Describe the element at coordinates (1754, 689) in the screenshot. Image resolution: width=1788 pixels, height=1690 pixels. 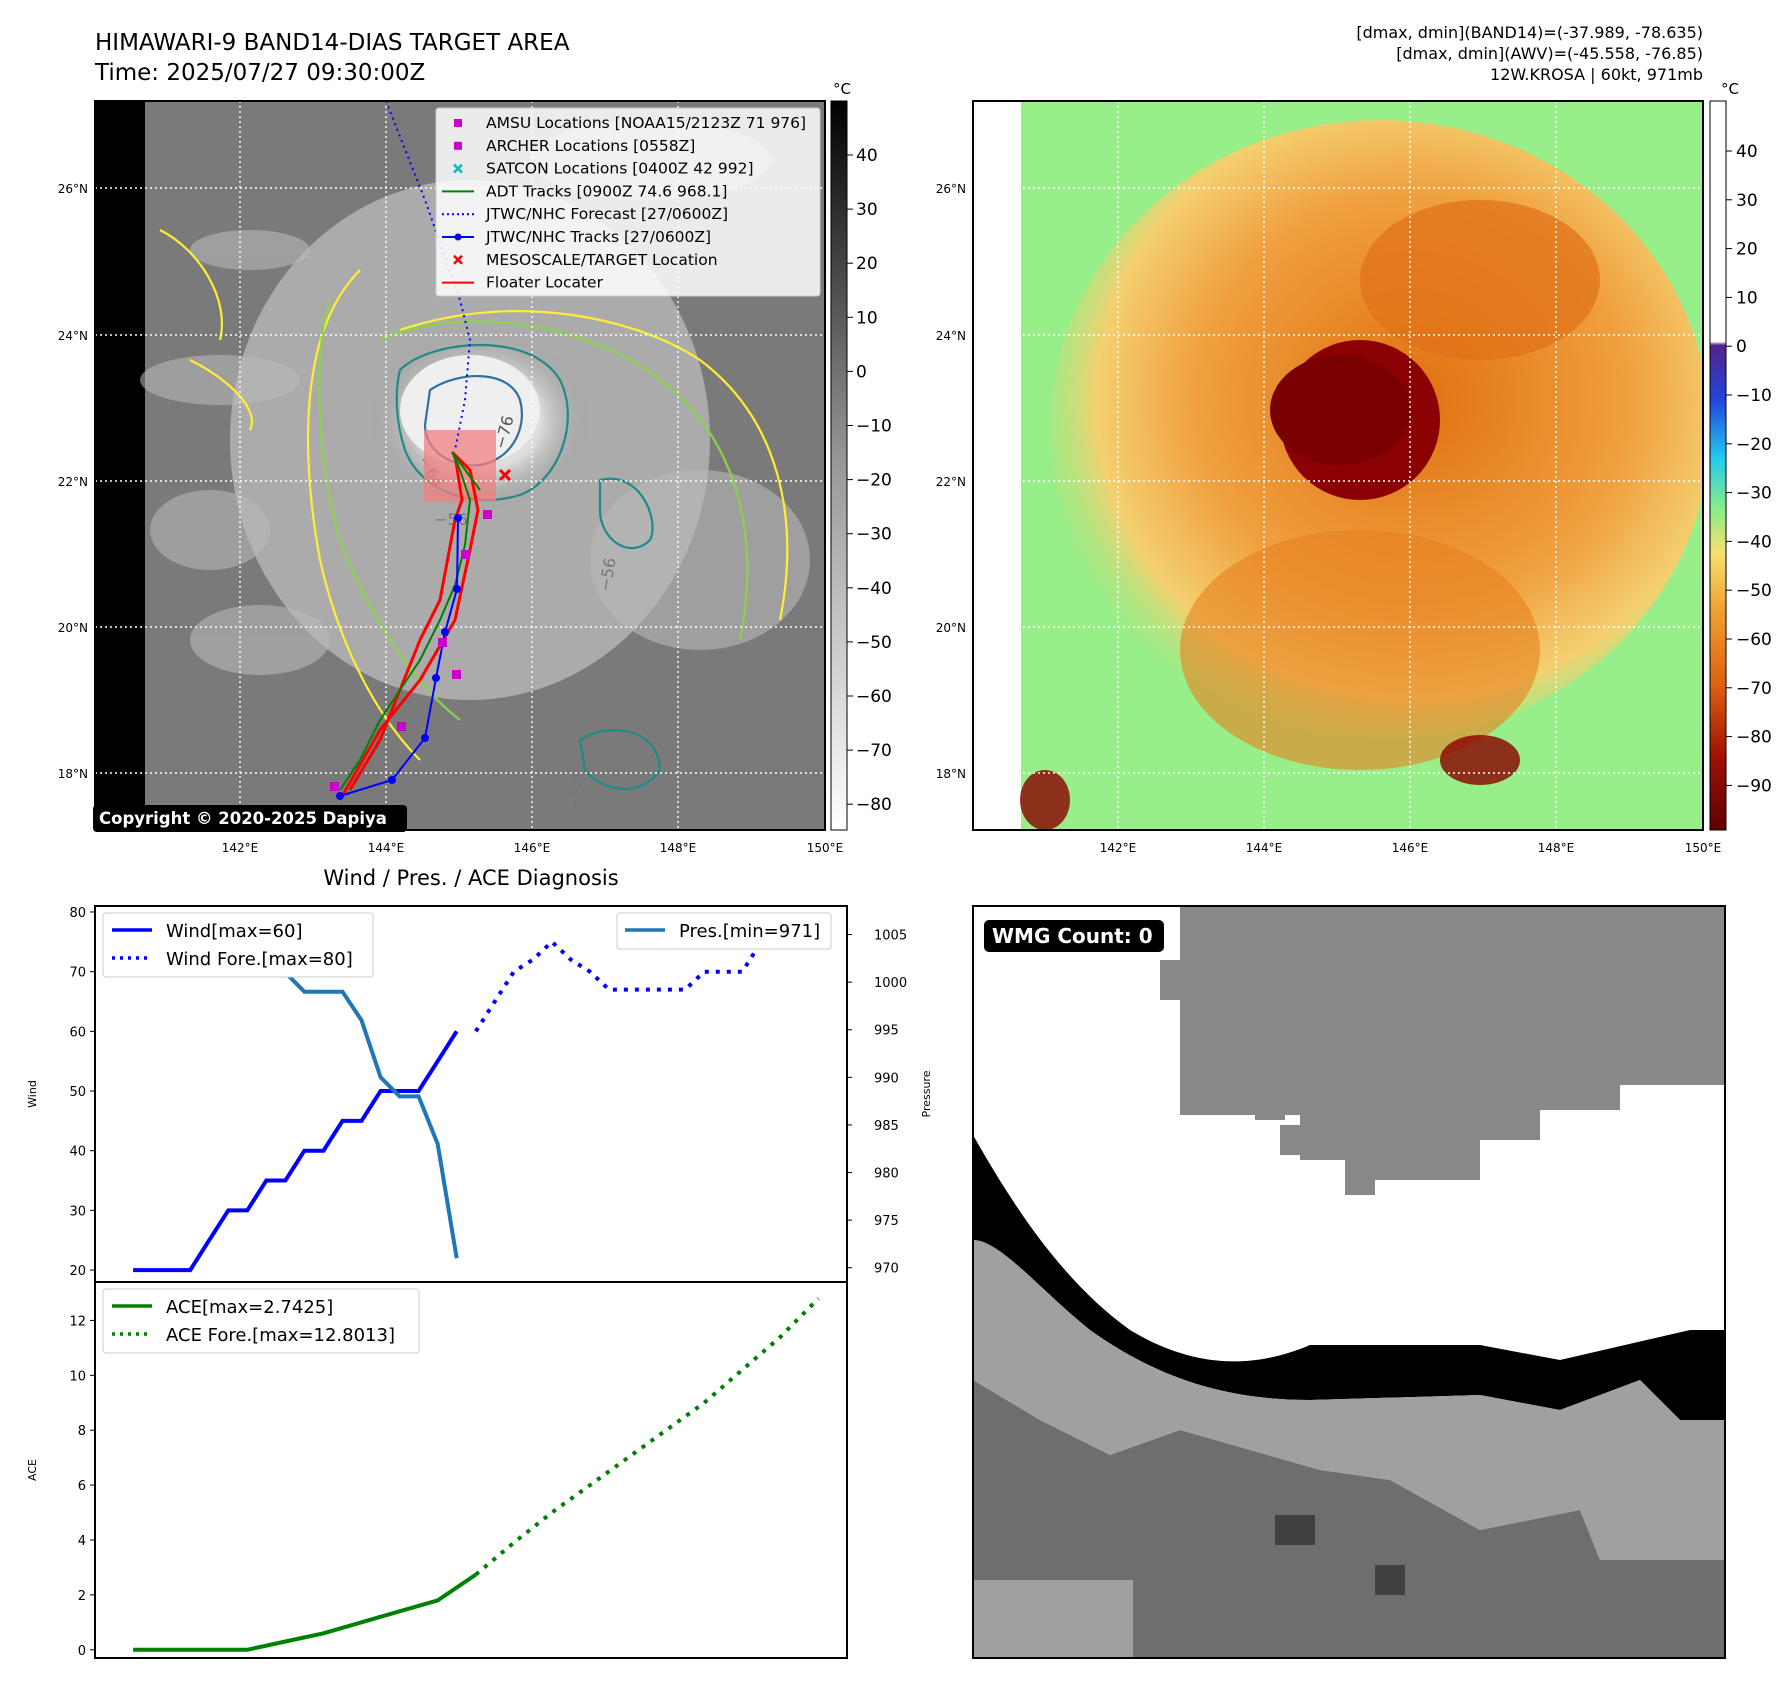
I see `cbr-tick-label-11: −70` at that location.